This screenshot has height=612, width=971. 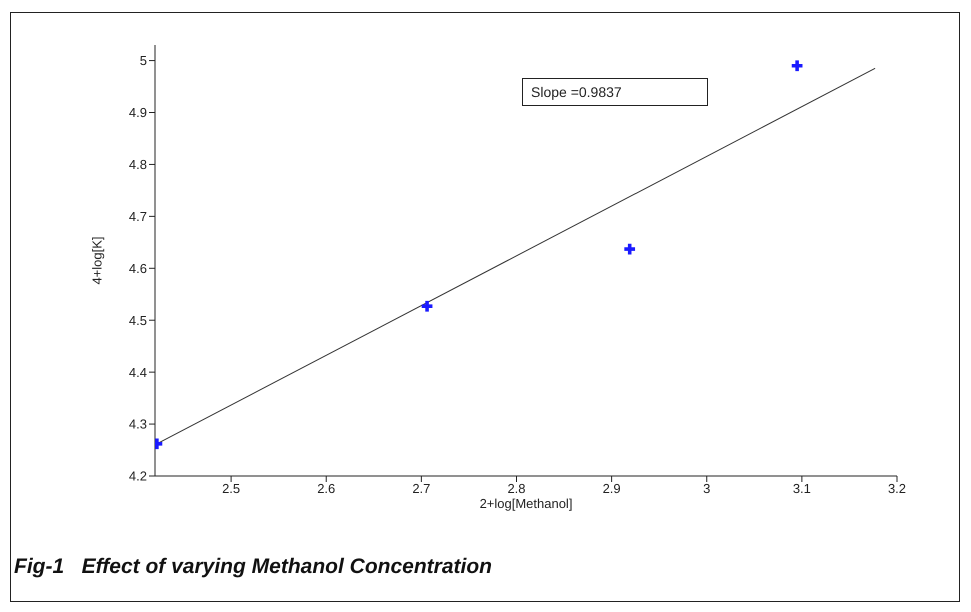 I want to click on y-tick-label: 5, so click(x=143, y=60).